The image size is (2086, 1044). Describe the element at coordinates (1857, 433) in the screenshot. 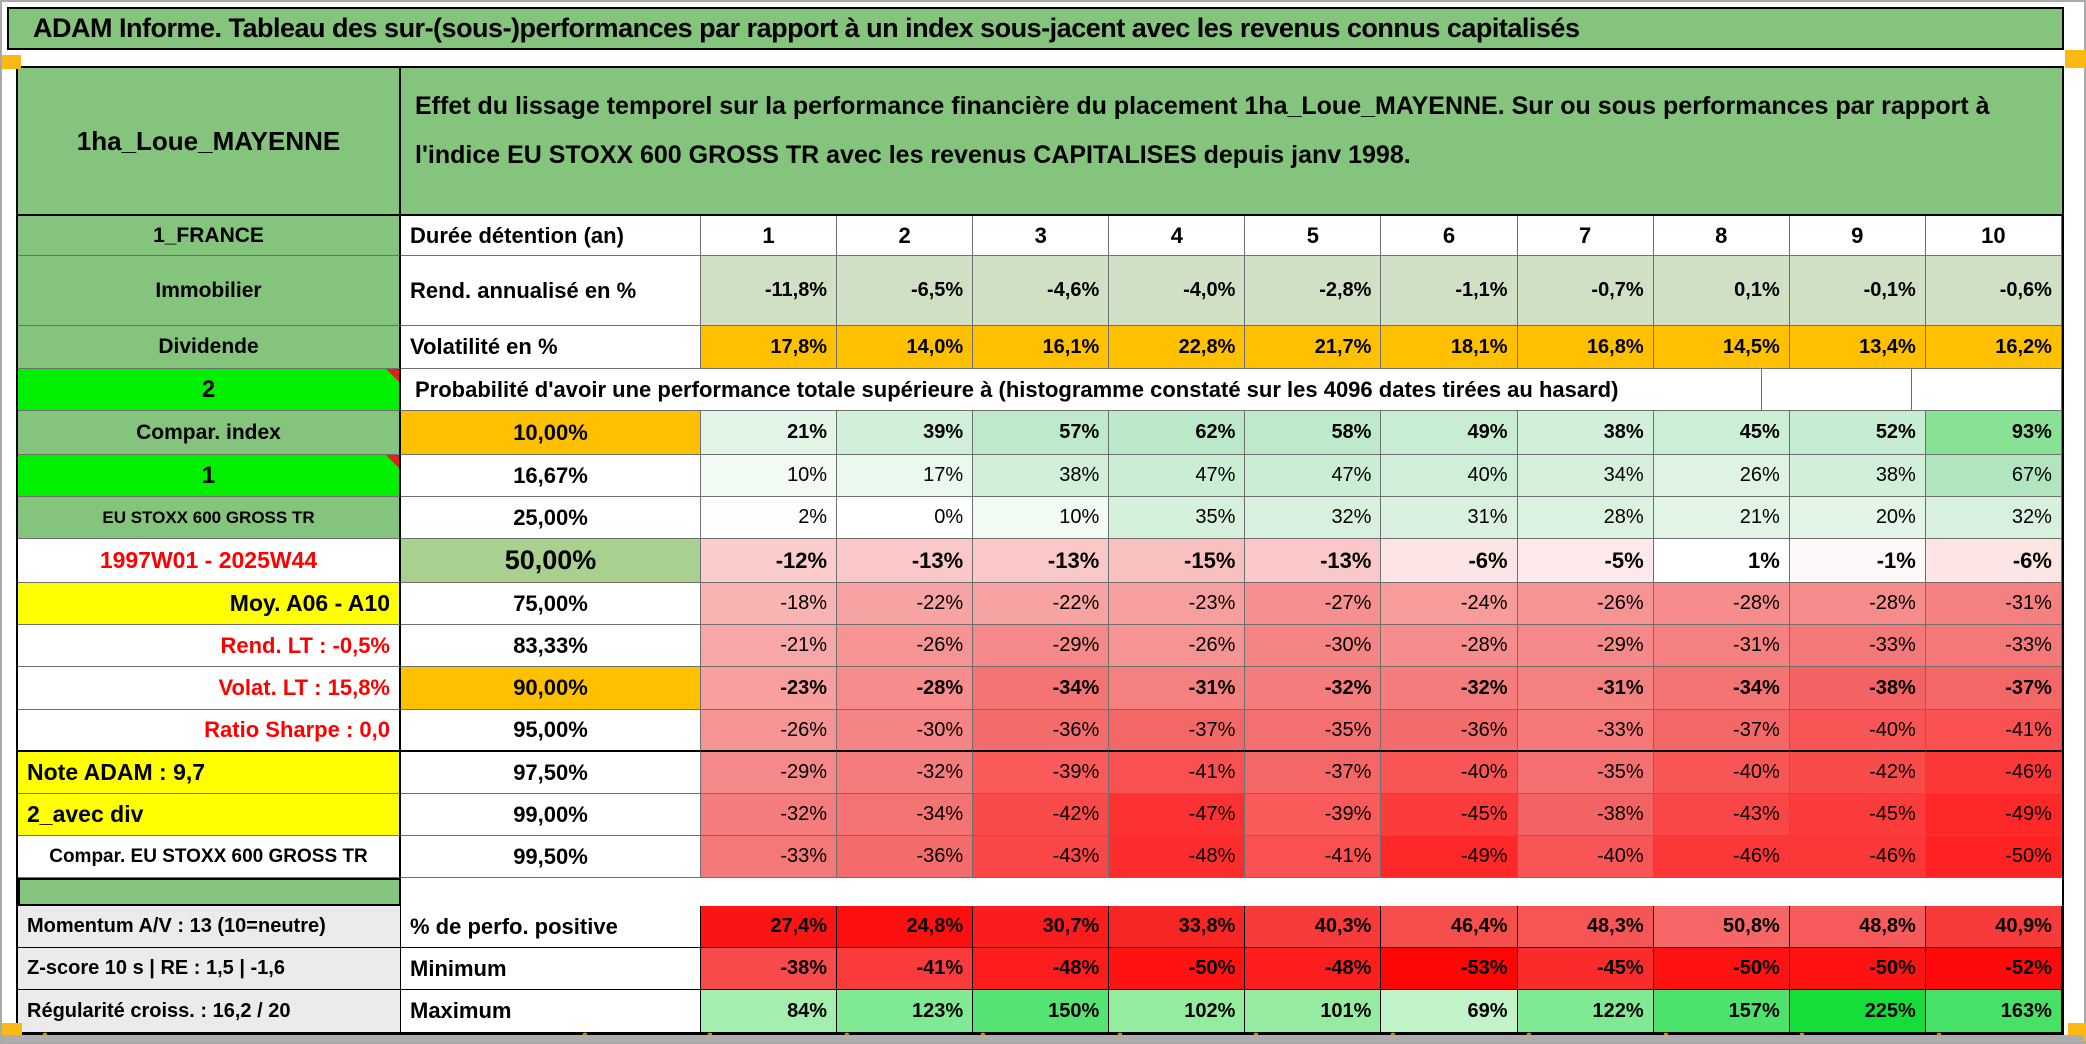

I see `row-p10-cell-9: 52%` at that location.